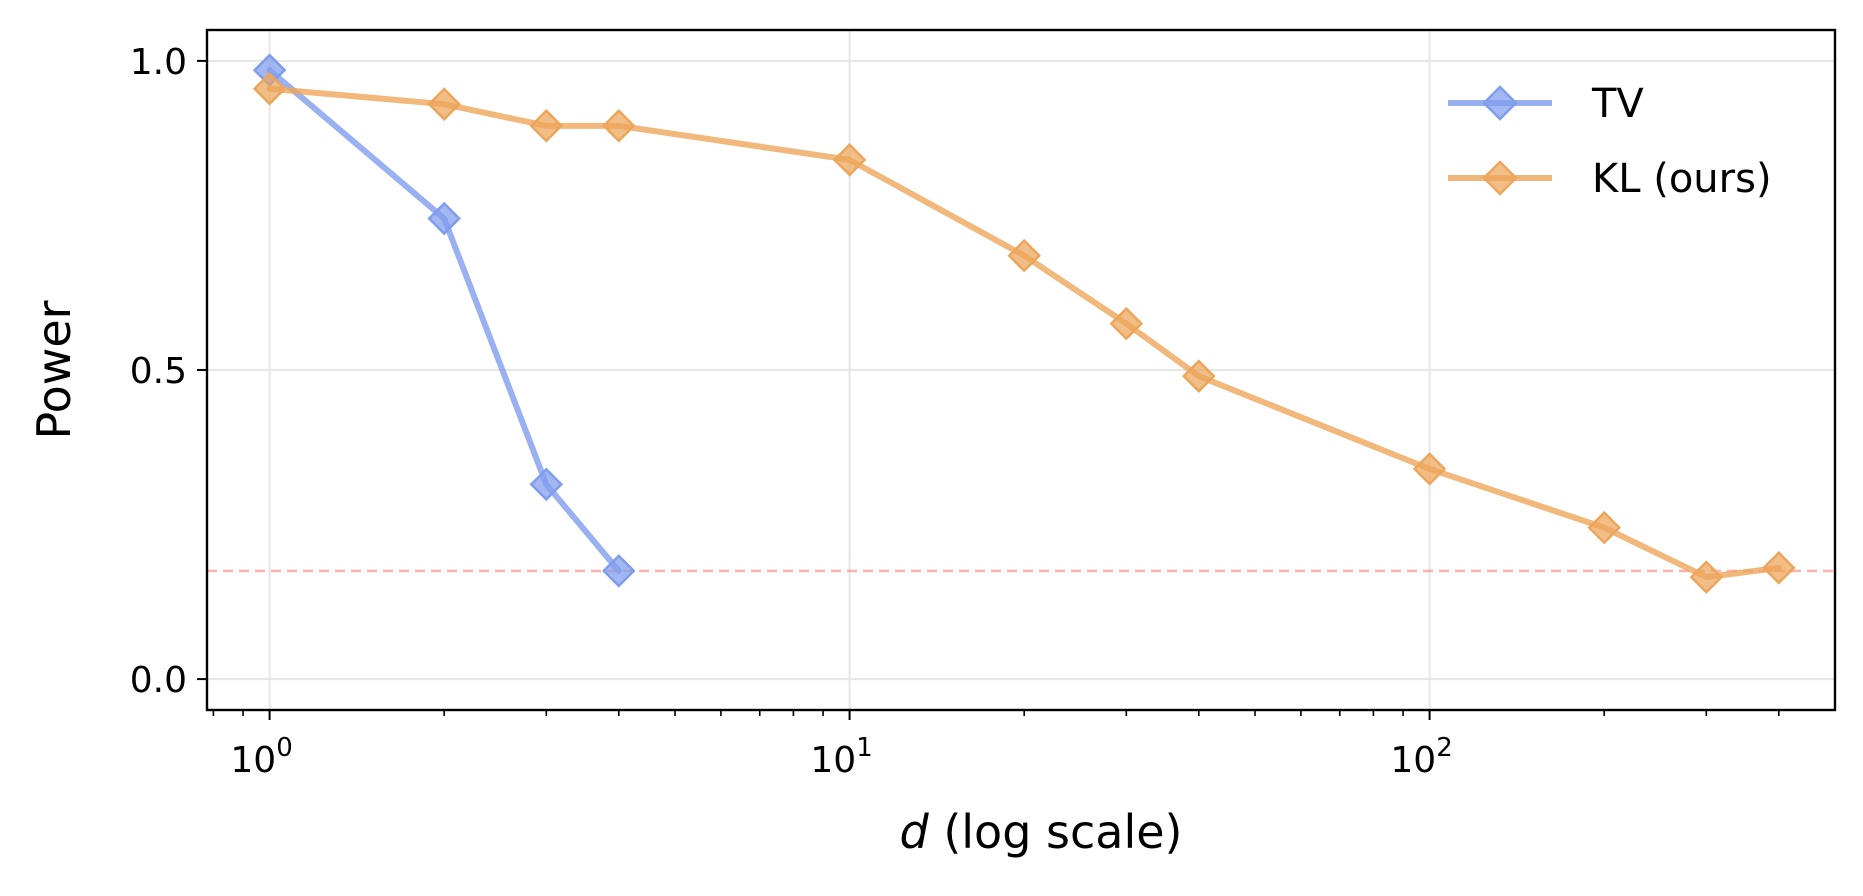 The height and width of the screenshot is (896, 1863). Describe the element at coordinates (1421, 757) in the screenshot. I see `x-tick-label: 10²` at that location.